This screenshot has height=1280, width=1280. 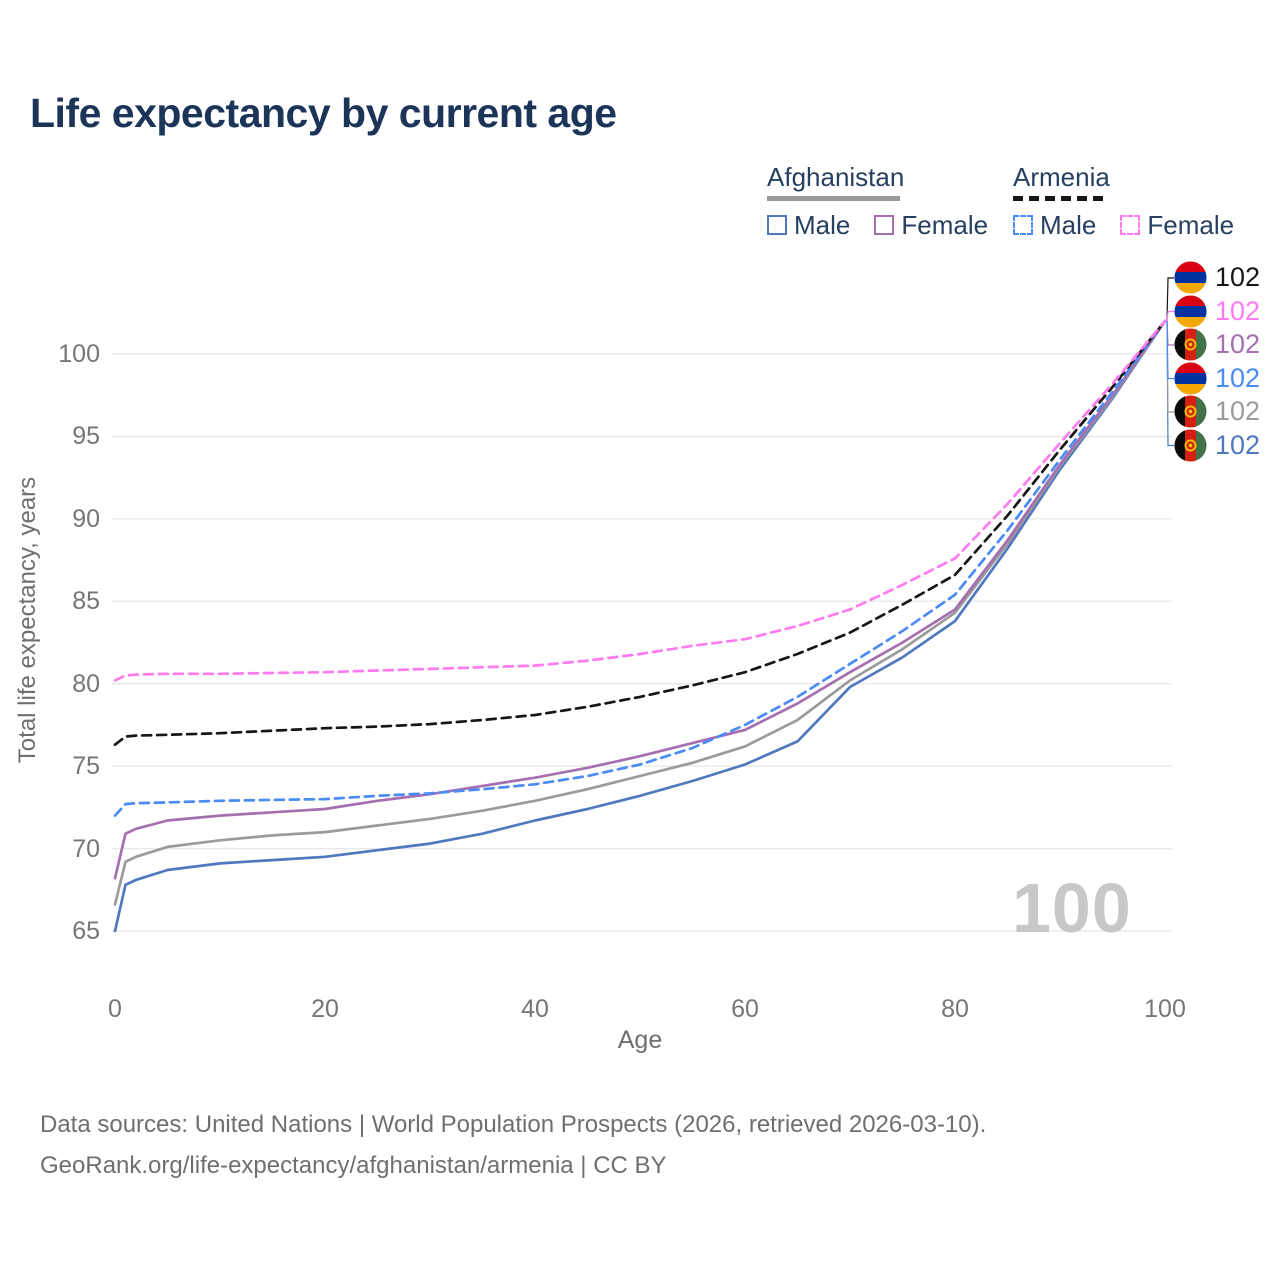 I want to click on legend-item-armenia-male: Male, so click(x=1054, y=225).